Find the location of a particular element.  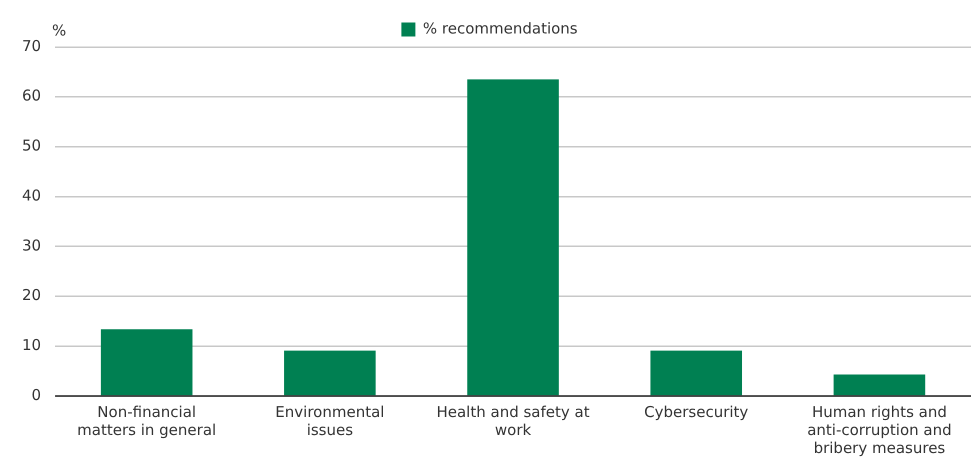

y-tick-label: 30 is located at coordinates (32, 245).